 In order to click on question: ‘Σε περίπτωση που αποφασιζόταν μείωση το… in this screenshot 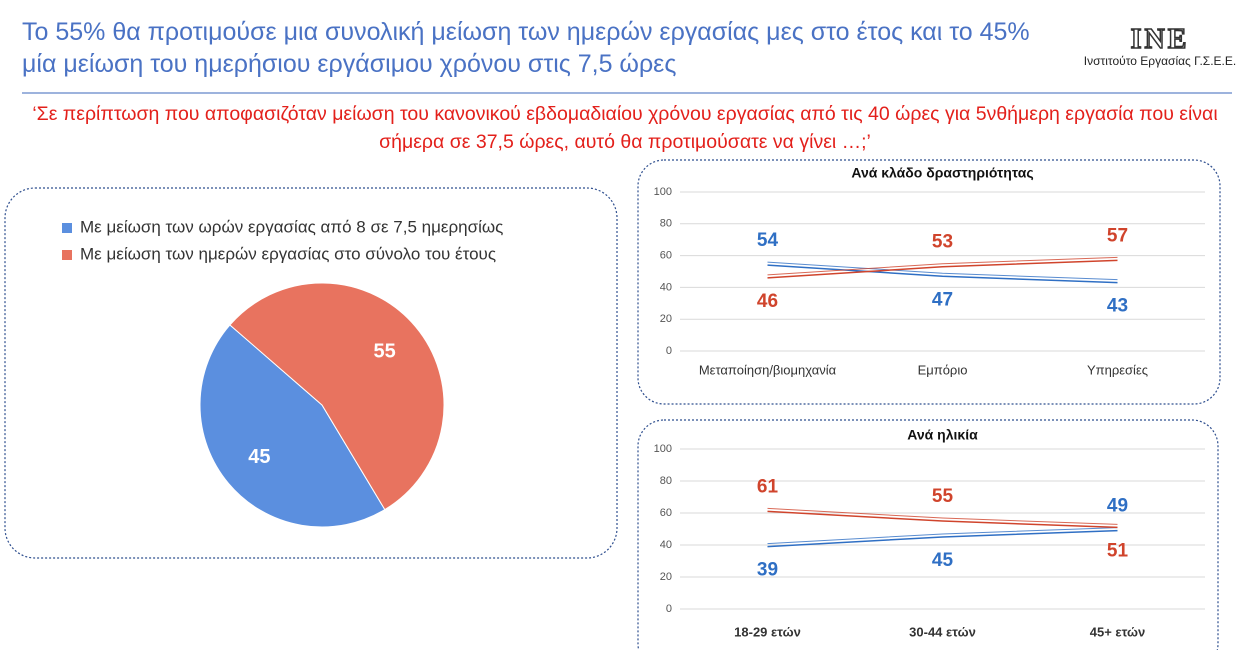, I will do `click(625, 128)`.